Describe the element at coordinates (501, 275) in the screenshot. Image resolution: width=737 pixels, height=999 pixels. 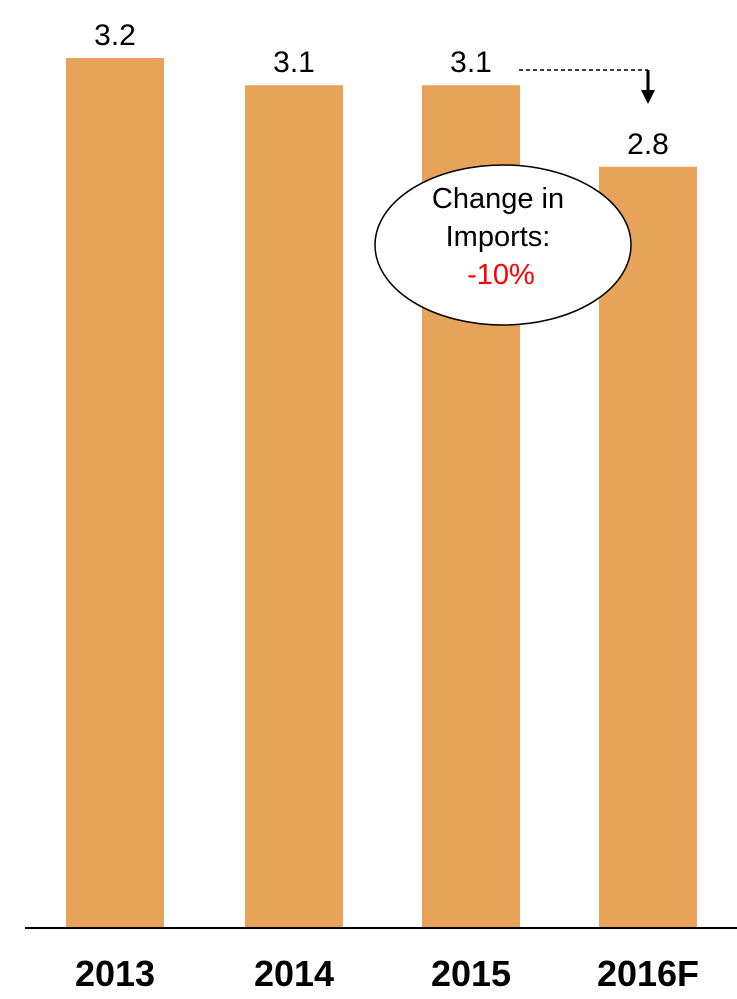
I see `callout-change-value: -10%` at that location.